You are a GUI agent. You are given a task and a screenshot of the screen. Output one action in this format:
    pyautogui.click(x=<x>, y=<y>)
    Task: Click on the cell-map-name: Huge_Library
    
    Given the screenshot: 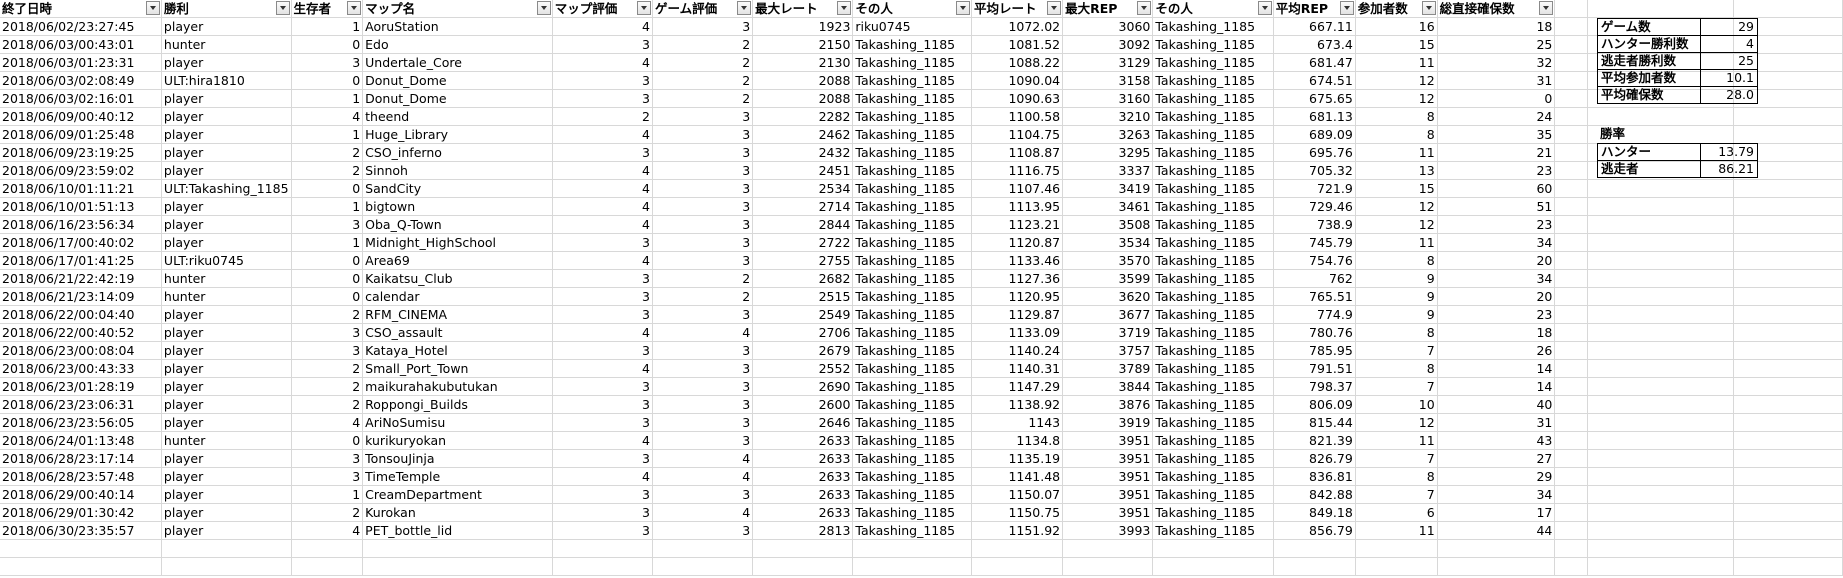 What is the action you would take?
    pyautogui.click(x=457, y=135)
    